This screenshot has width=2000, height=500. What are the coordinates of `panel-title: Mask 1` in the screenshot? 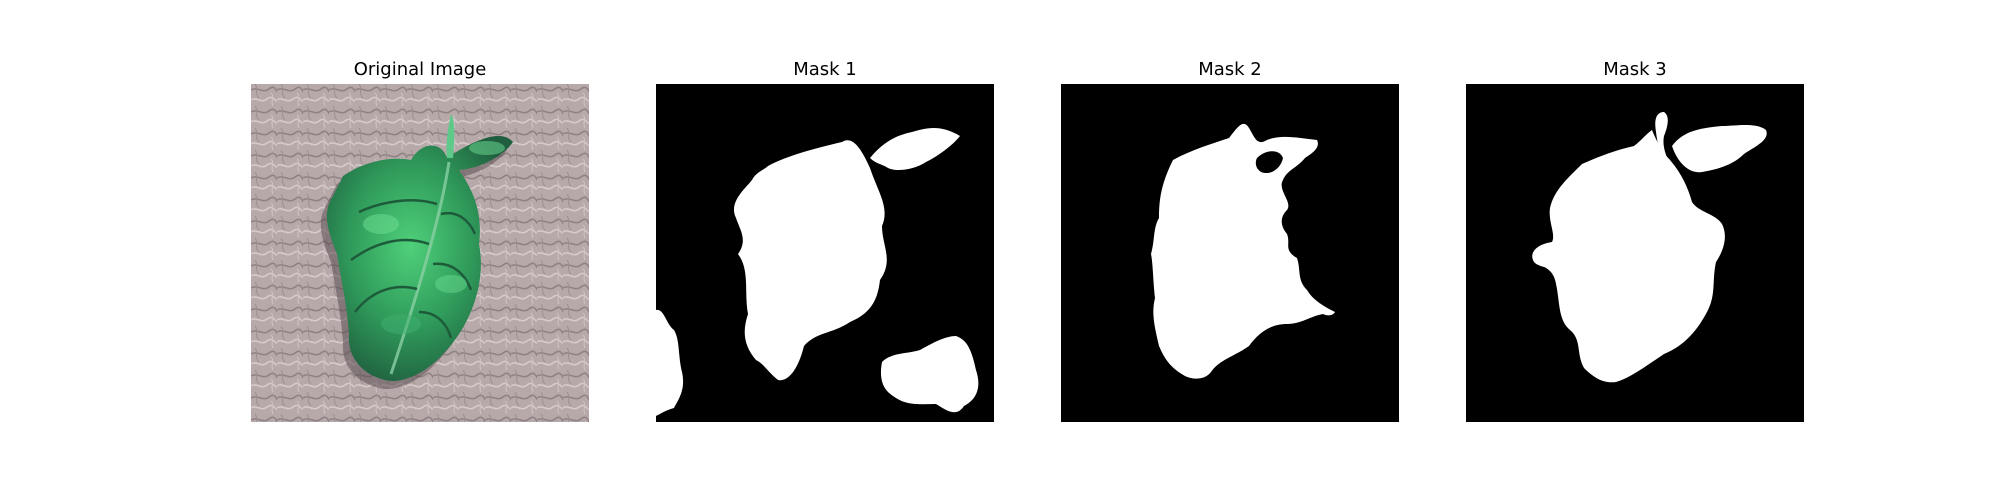 It's located at (825, 69).